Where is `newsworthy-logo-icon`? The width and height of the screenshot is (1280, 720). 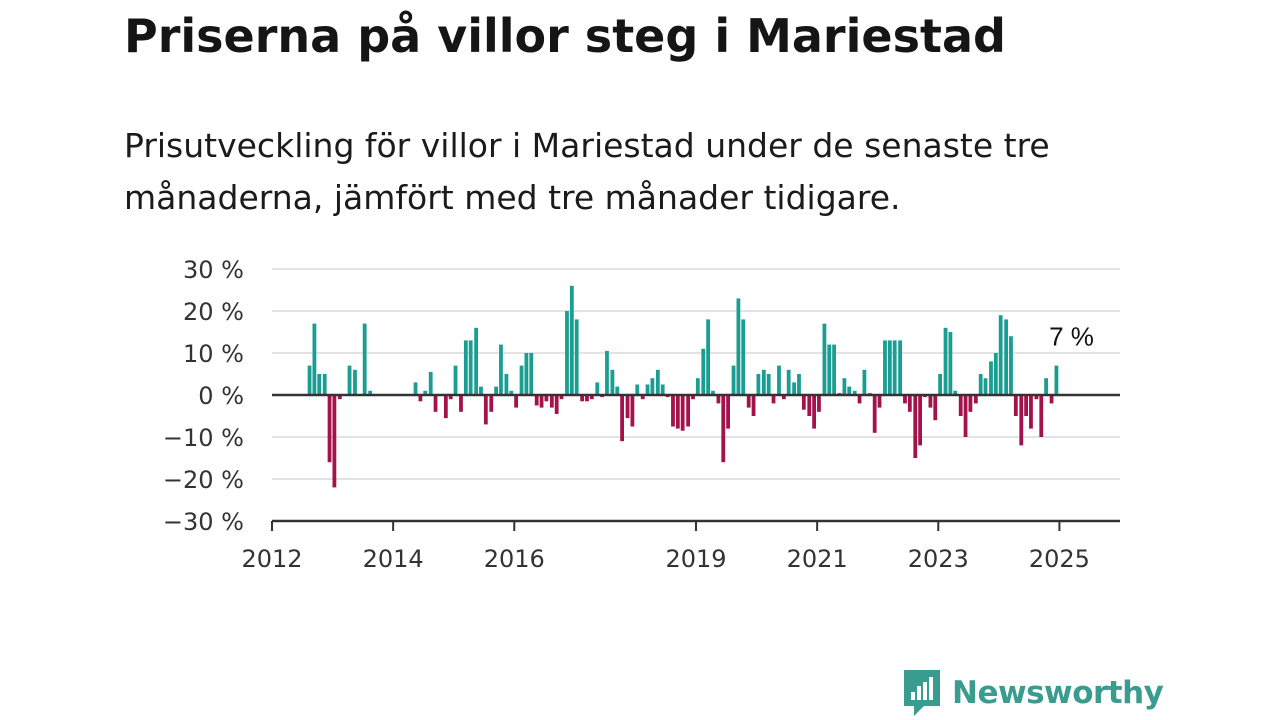
newsworthy-logo-icon is located at coordinates (922, 693).